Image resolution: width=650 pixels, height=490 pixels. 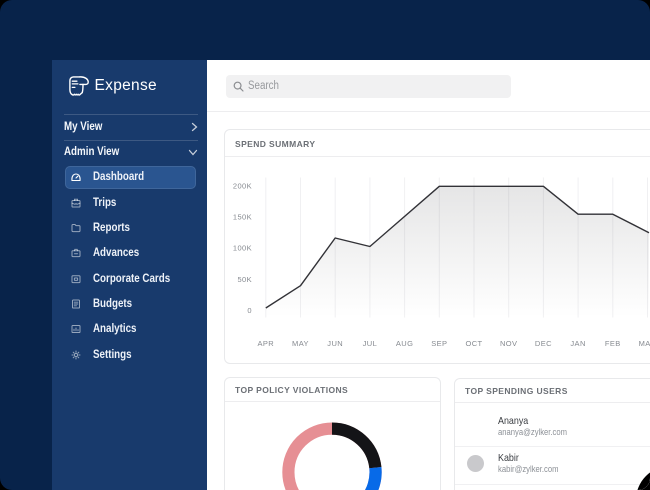 I want to click on svg-text: AUG, so click(x=404, y=343).